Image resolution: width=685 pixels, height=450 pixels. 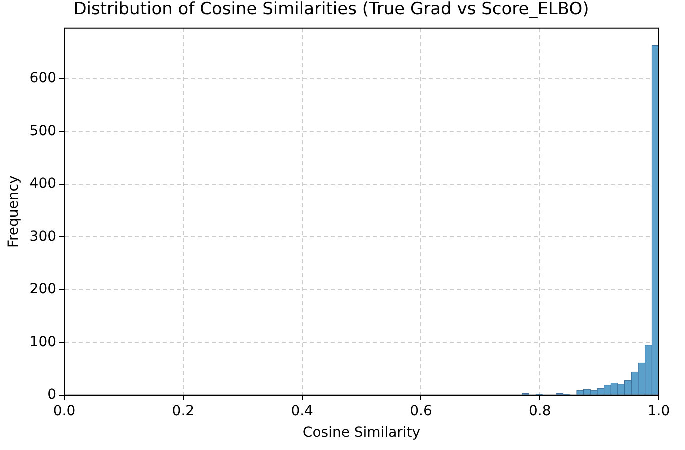 I want to click on chart-title: Distribution of Cosine Similarities (True Grad vs Score_ELBO), so click(x=332, y=10).